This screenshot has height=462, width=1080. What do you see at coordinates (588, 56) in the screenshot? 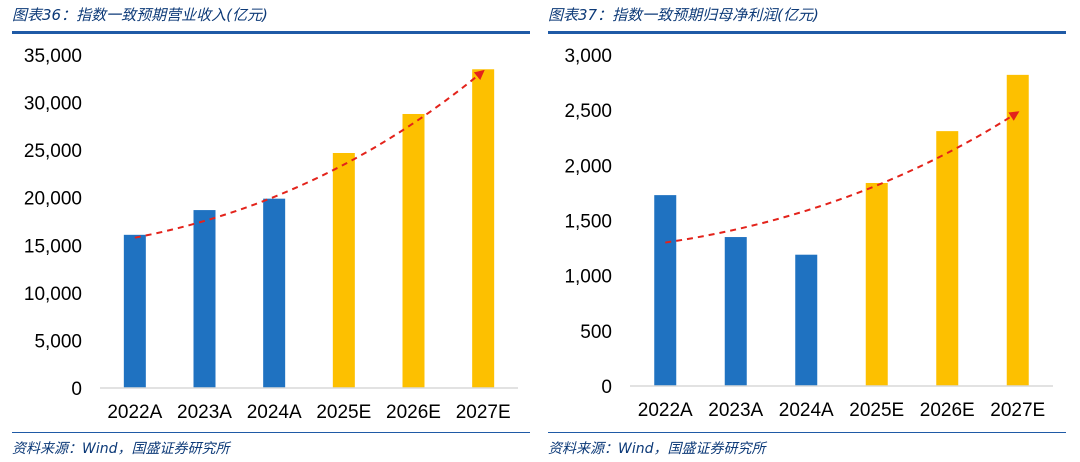
I see `y-tick-label: 3,000` at bounding box center [588, 56].